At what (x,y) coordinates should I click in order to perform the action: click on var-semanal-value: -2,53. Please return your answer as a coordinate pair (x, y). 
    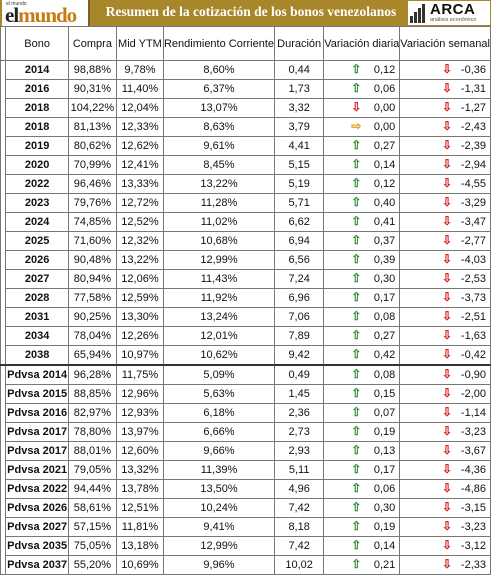
    Looking at the image, I should click on (470, 279).